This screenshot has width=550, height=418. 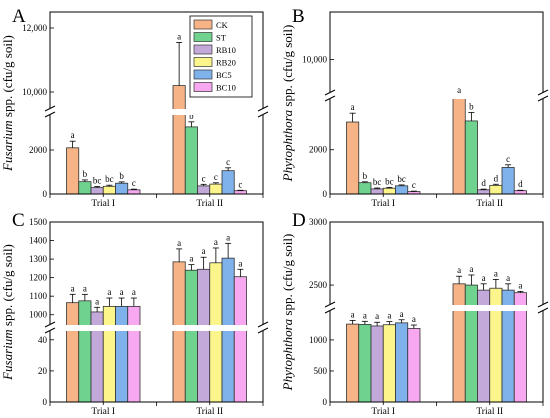 I want to click on y-tick-label: 40, so click(x=43, y=340).